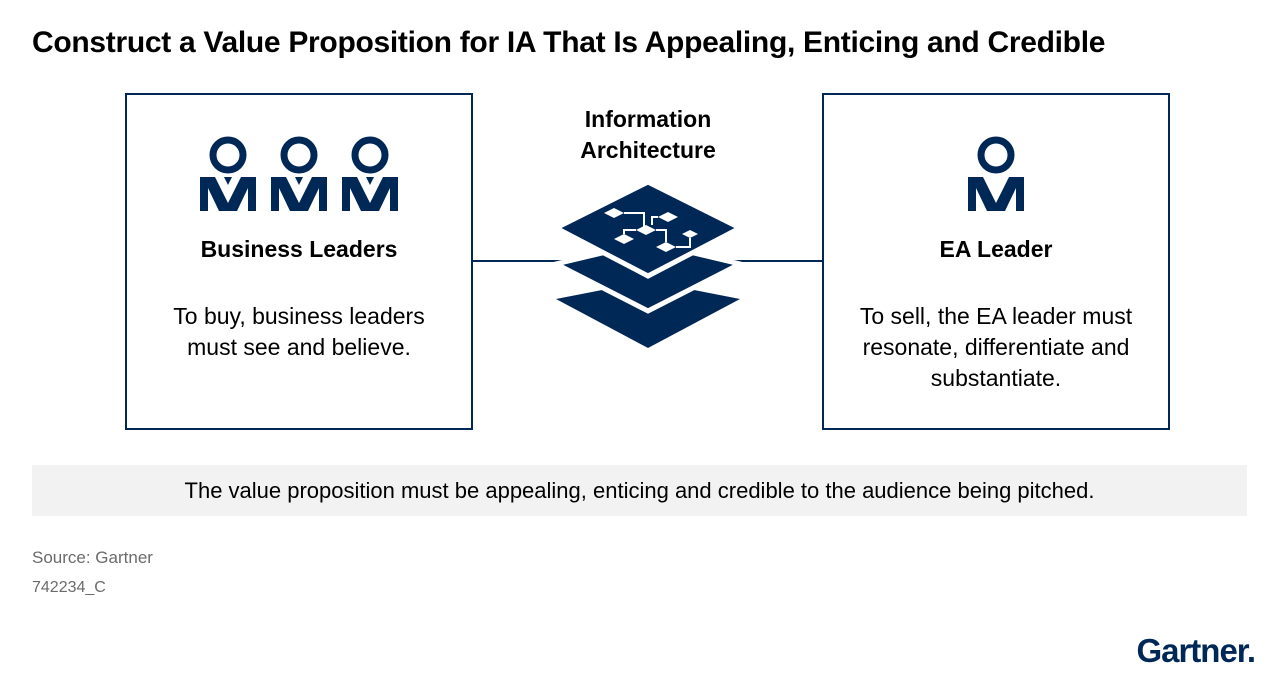 The image size is (1280, 677). What do you see at coordinates (648, 268) in the screenshot?
I see `layered-architecture-icon` at bounding box center [648, 268].